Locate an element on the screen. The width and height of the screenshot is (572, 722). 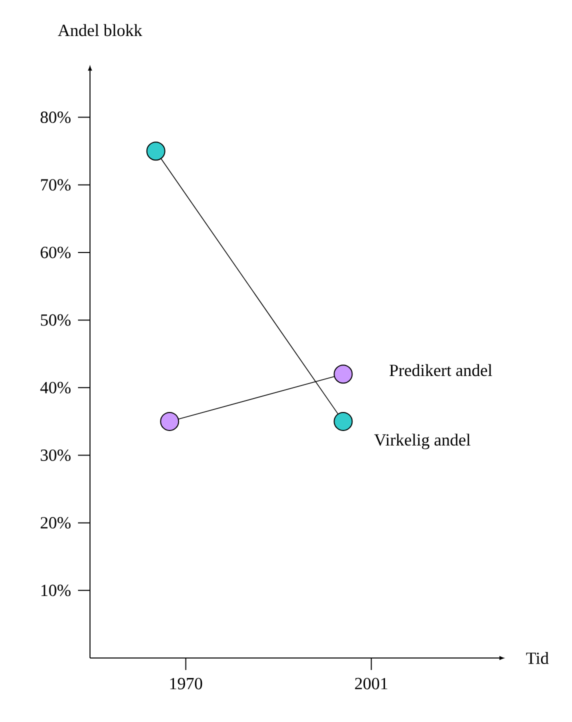
y-tick-label: 20% is located at coordinates (55, 523).